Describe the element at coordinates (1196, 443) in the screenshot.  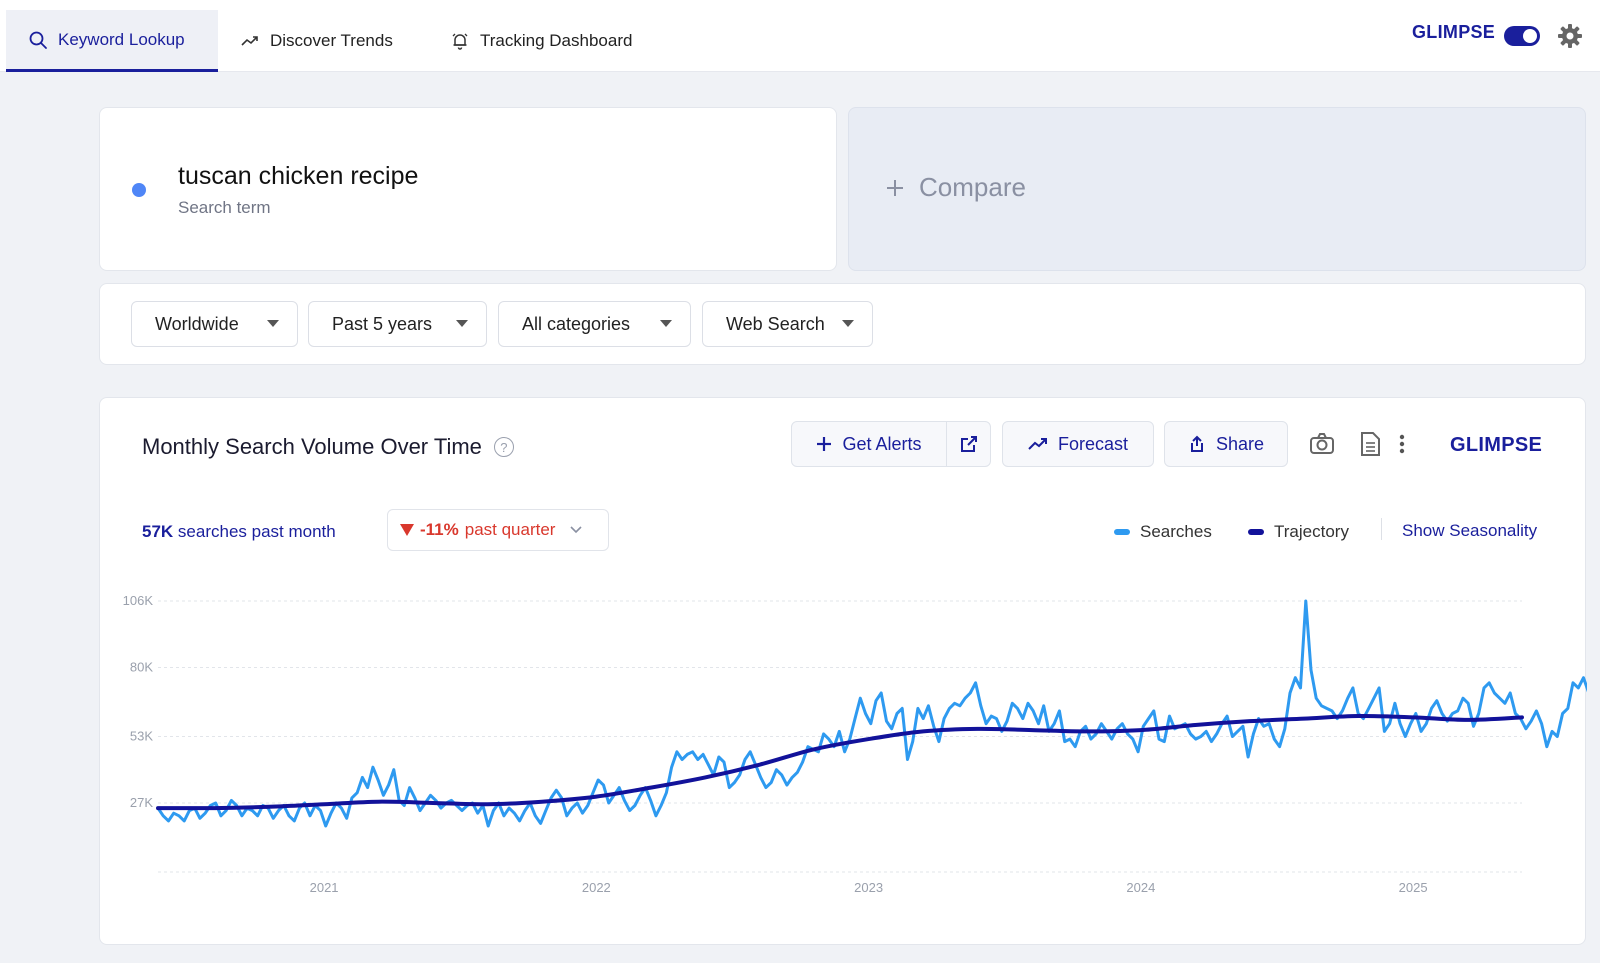
I see `share-icon` at that location.